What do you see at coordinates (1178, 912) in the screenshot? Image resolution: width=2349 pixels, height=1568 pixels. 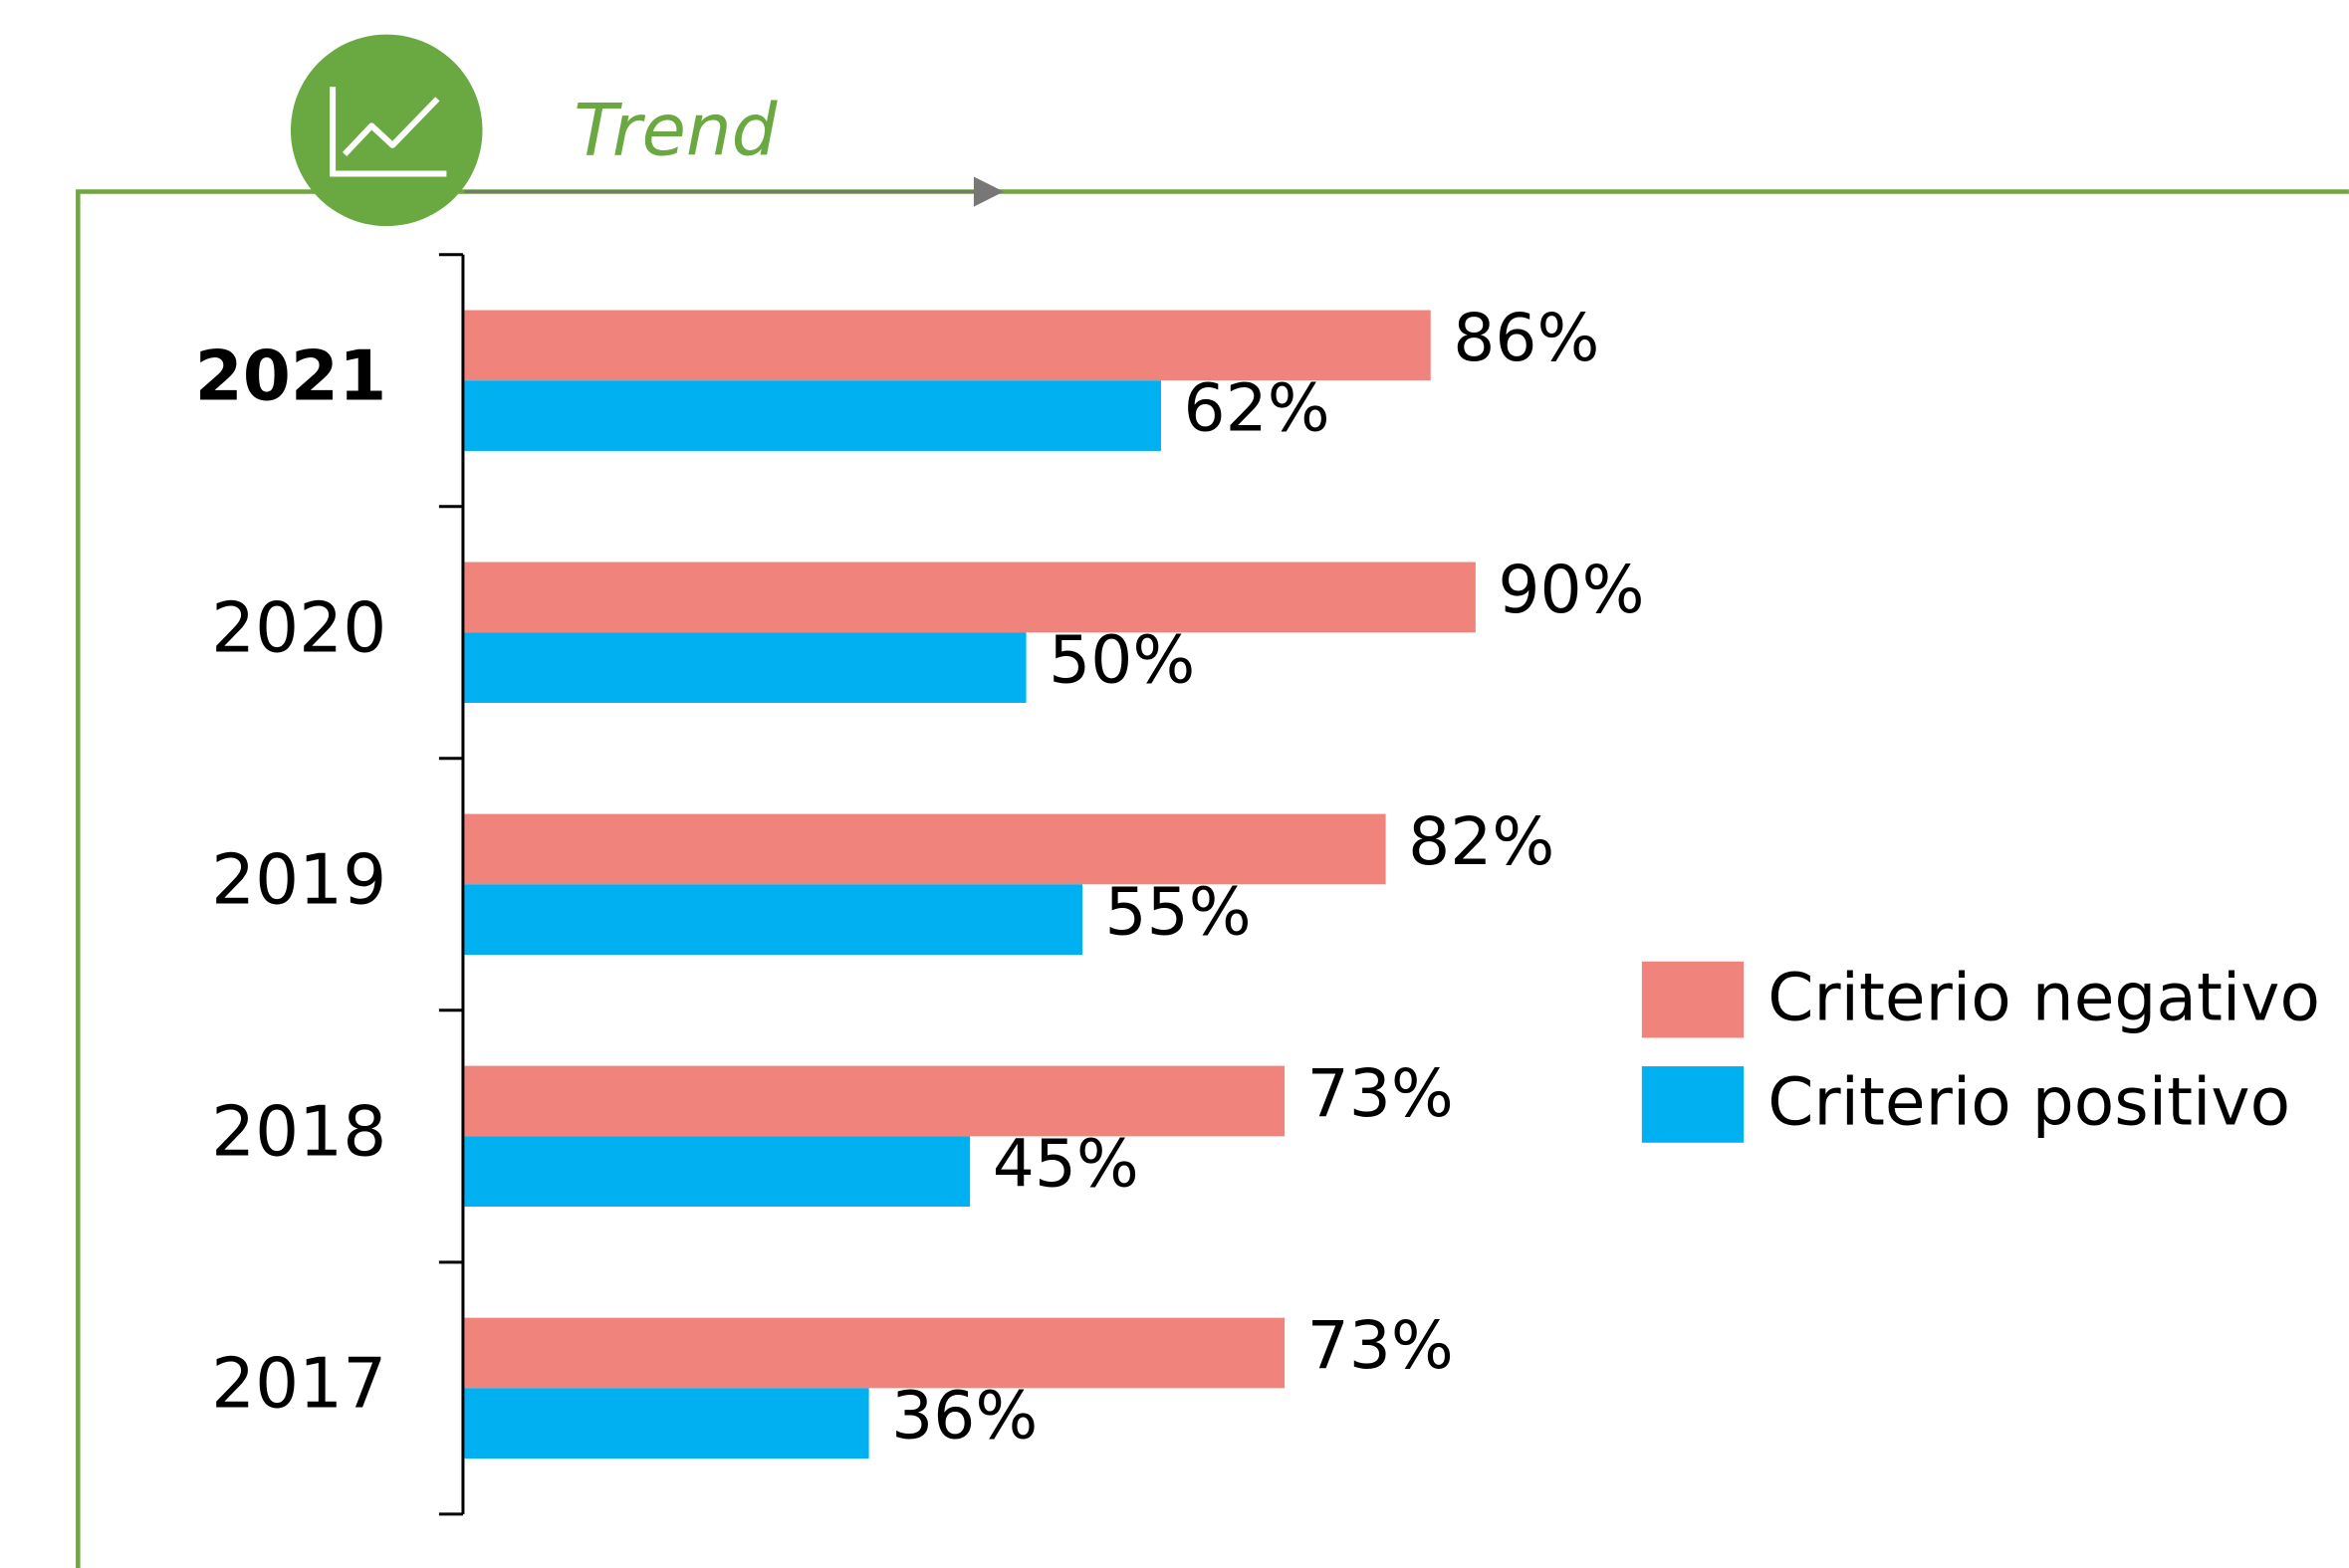 I see `value-label: 55%` at bounding box center [1178, 912].